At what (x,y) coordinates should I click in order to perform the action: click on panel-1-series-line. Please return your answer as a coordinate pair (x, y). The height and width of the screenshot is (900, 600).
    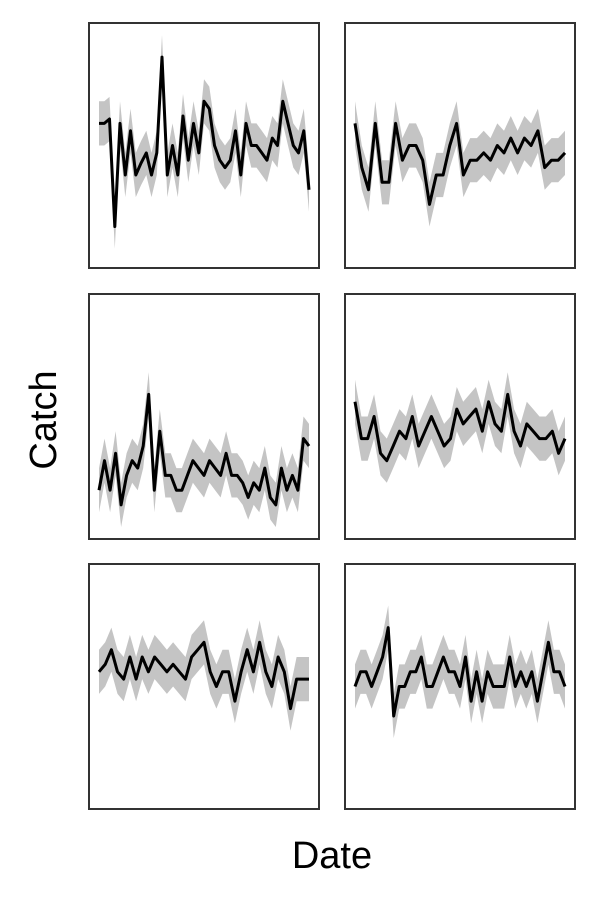
    Looking at the image, I should click on (205, 141).